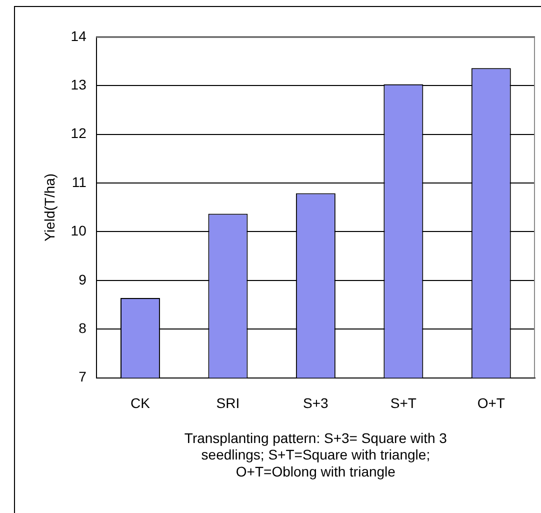  I want to click on y-tick-label: 7, so click(82, 376).